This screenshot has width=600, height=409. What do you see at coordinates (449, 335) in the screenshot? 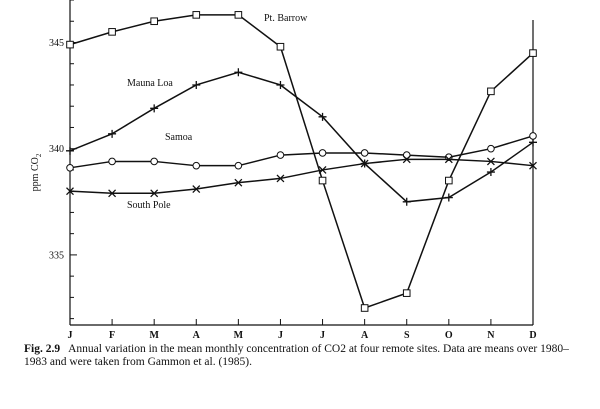
I see `x-tick-label: O` at bounding box center [449, 335].